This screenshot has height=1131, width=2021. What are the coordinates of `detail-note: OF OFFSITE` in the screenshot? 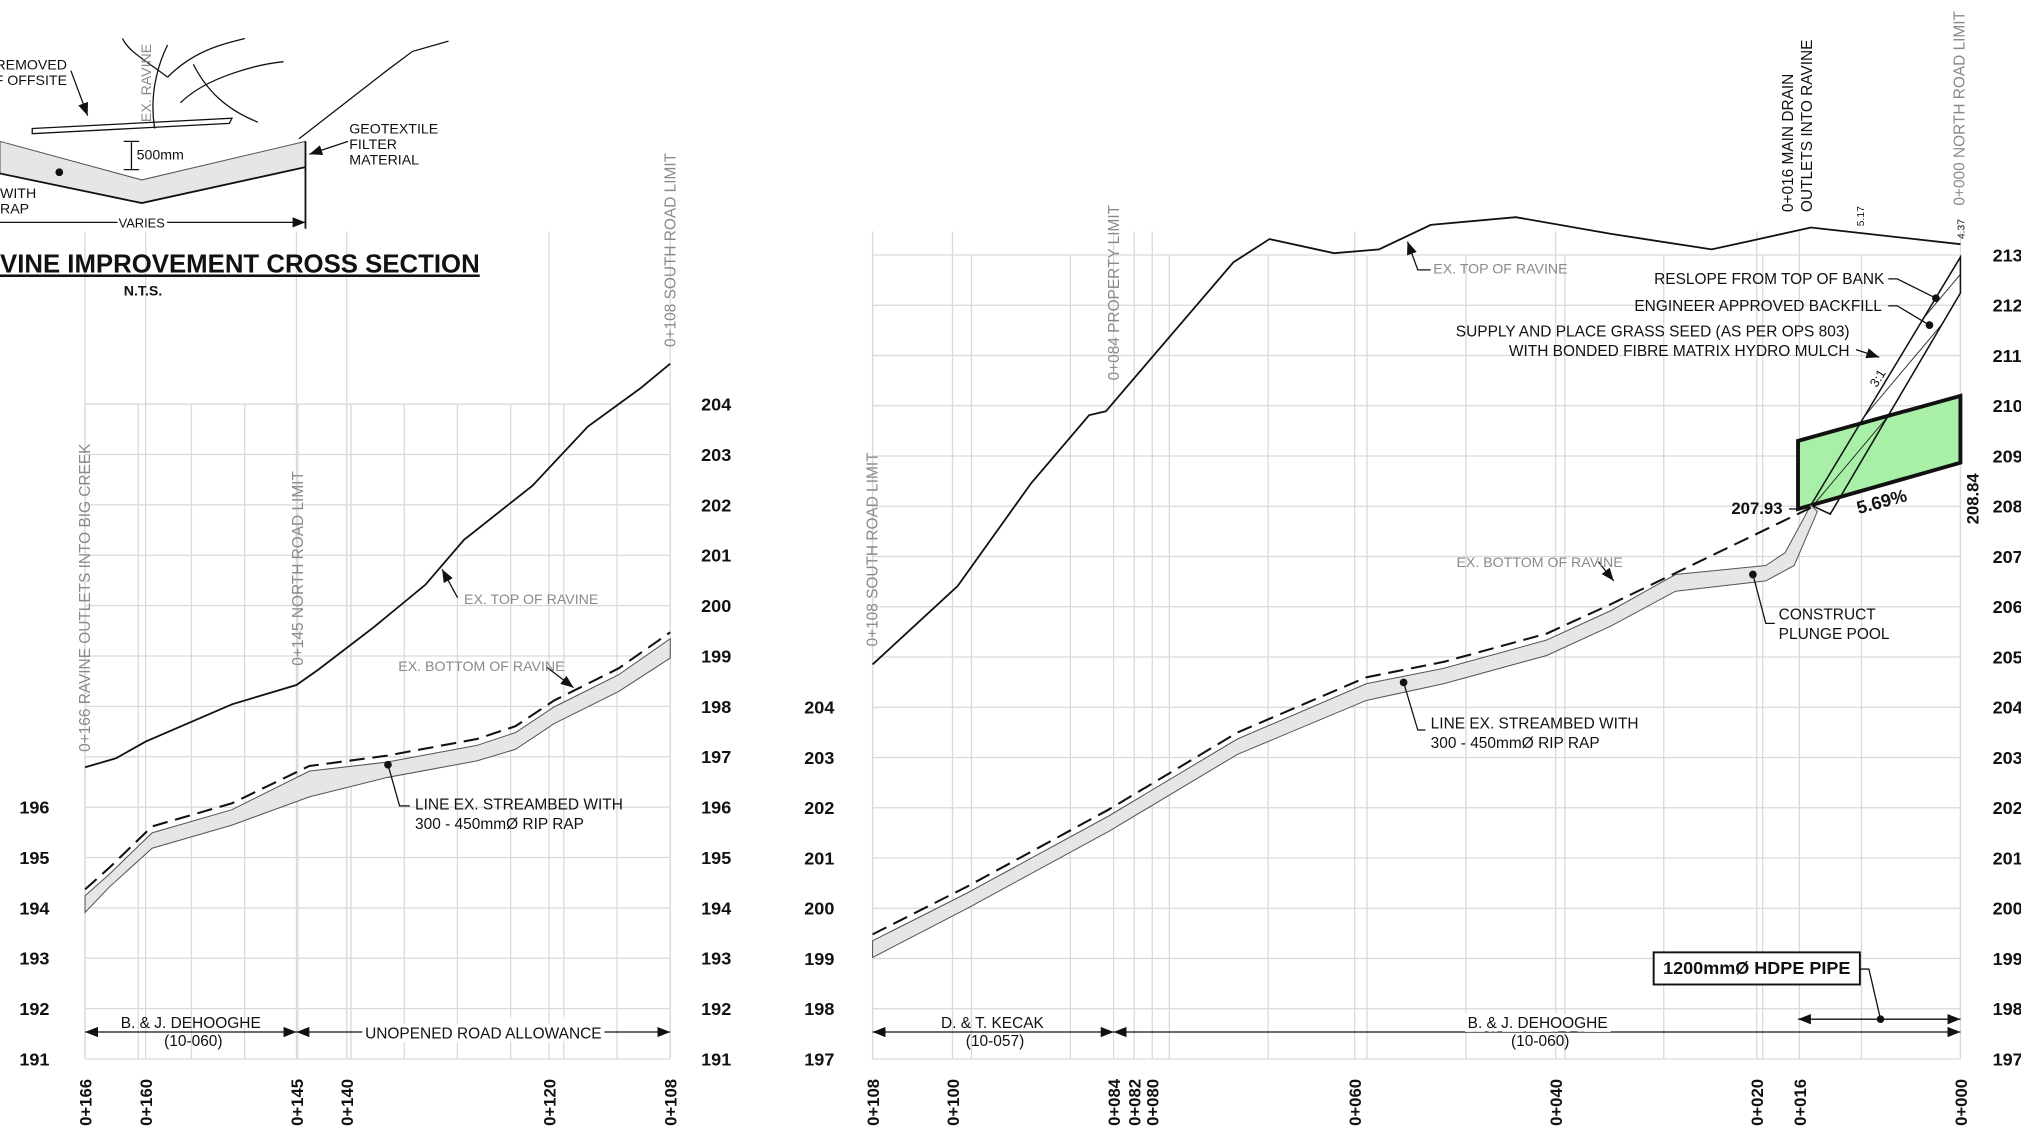 It's located at (33, 80).